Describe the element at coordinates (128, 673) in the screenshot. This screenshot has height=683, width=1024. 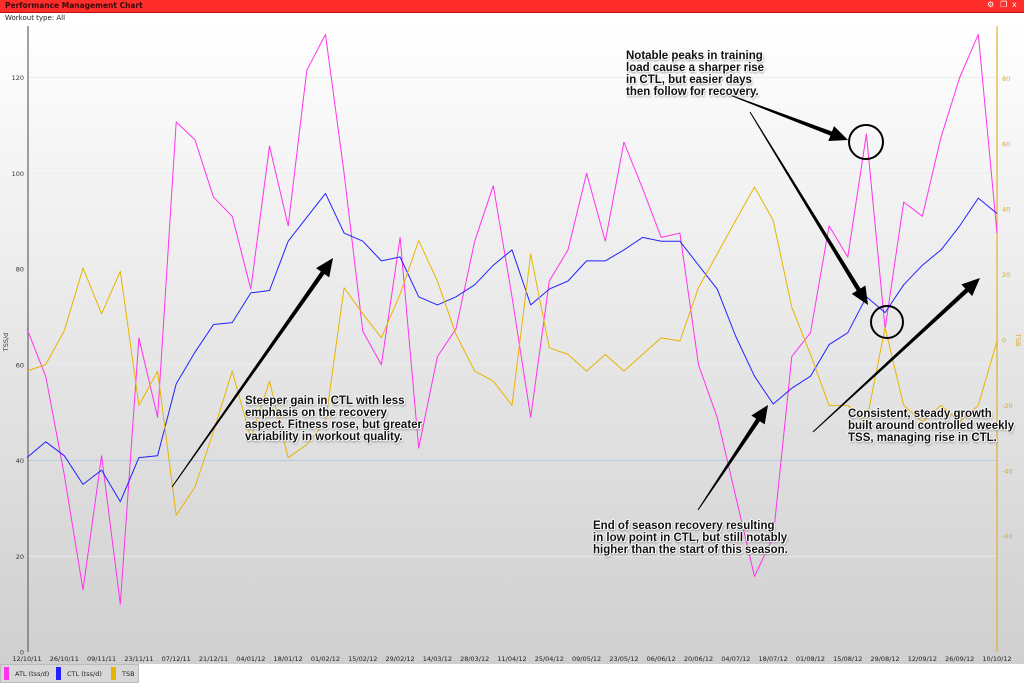
I see `legend-label: TSB` at that location.